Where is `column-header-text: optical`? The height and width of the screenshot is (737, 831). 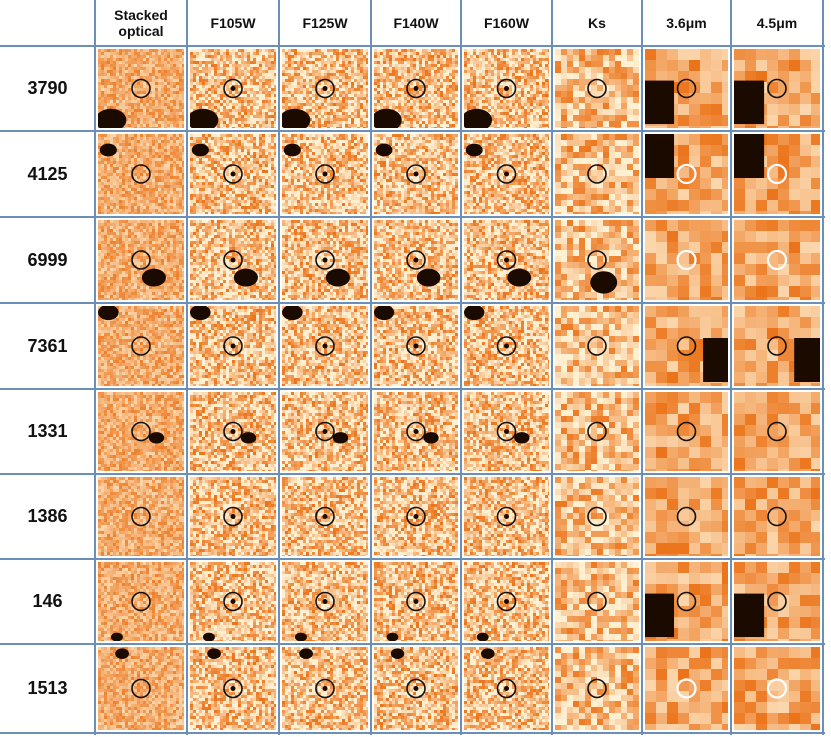 column-header-text: optical is located at coordinates (141, 31).